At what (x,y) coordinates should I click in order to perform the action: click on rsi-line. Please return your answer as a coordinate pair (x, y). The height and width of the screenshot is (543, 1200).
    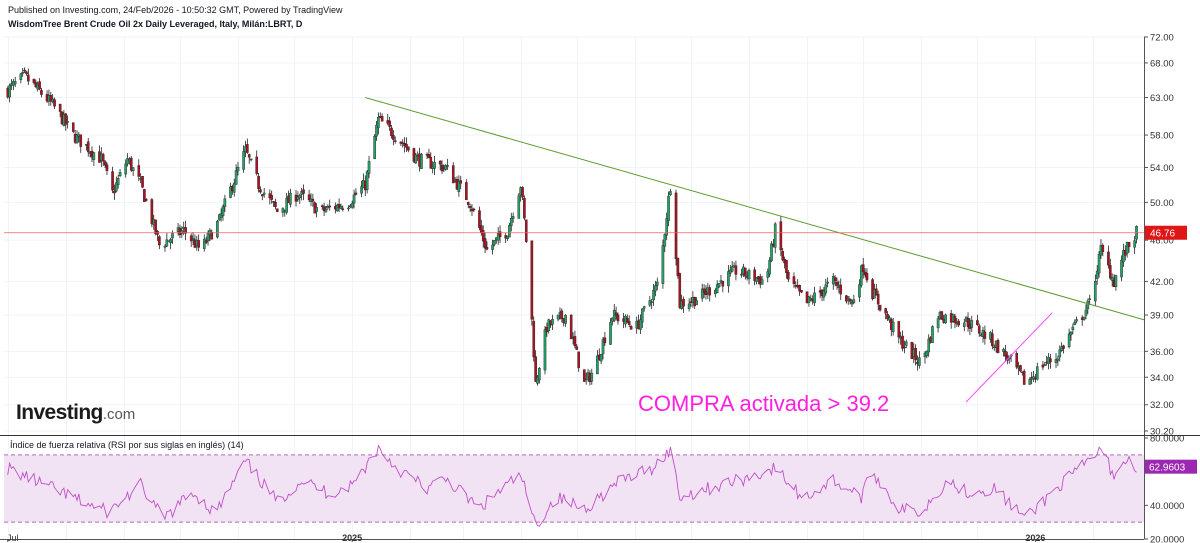
    Looking at the image, I should click on (572, 485).